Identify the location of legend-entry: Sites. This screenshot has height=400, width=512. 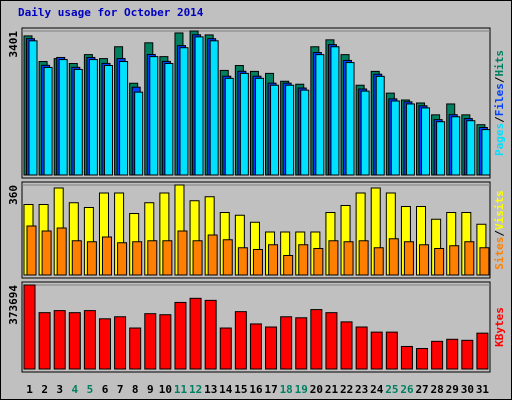
(499, 253).